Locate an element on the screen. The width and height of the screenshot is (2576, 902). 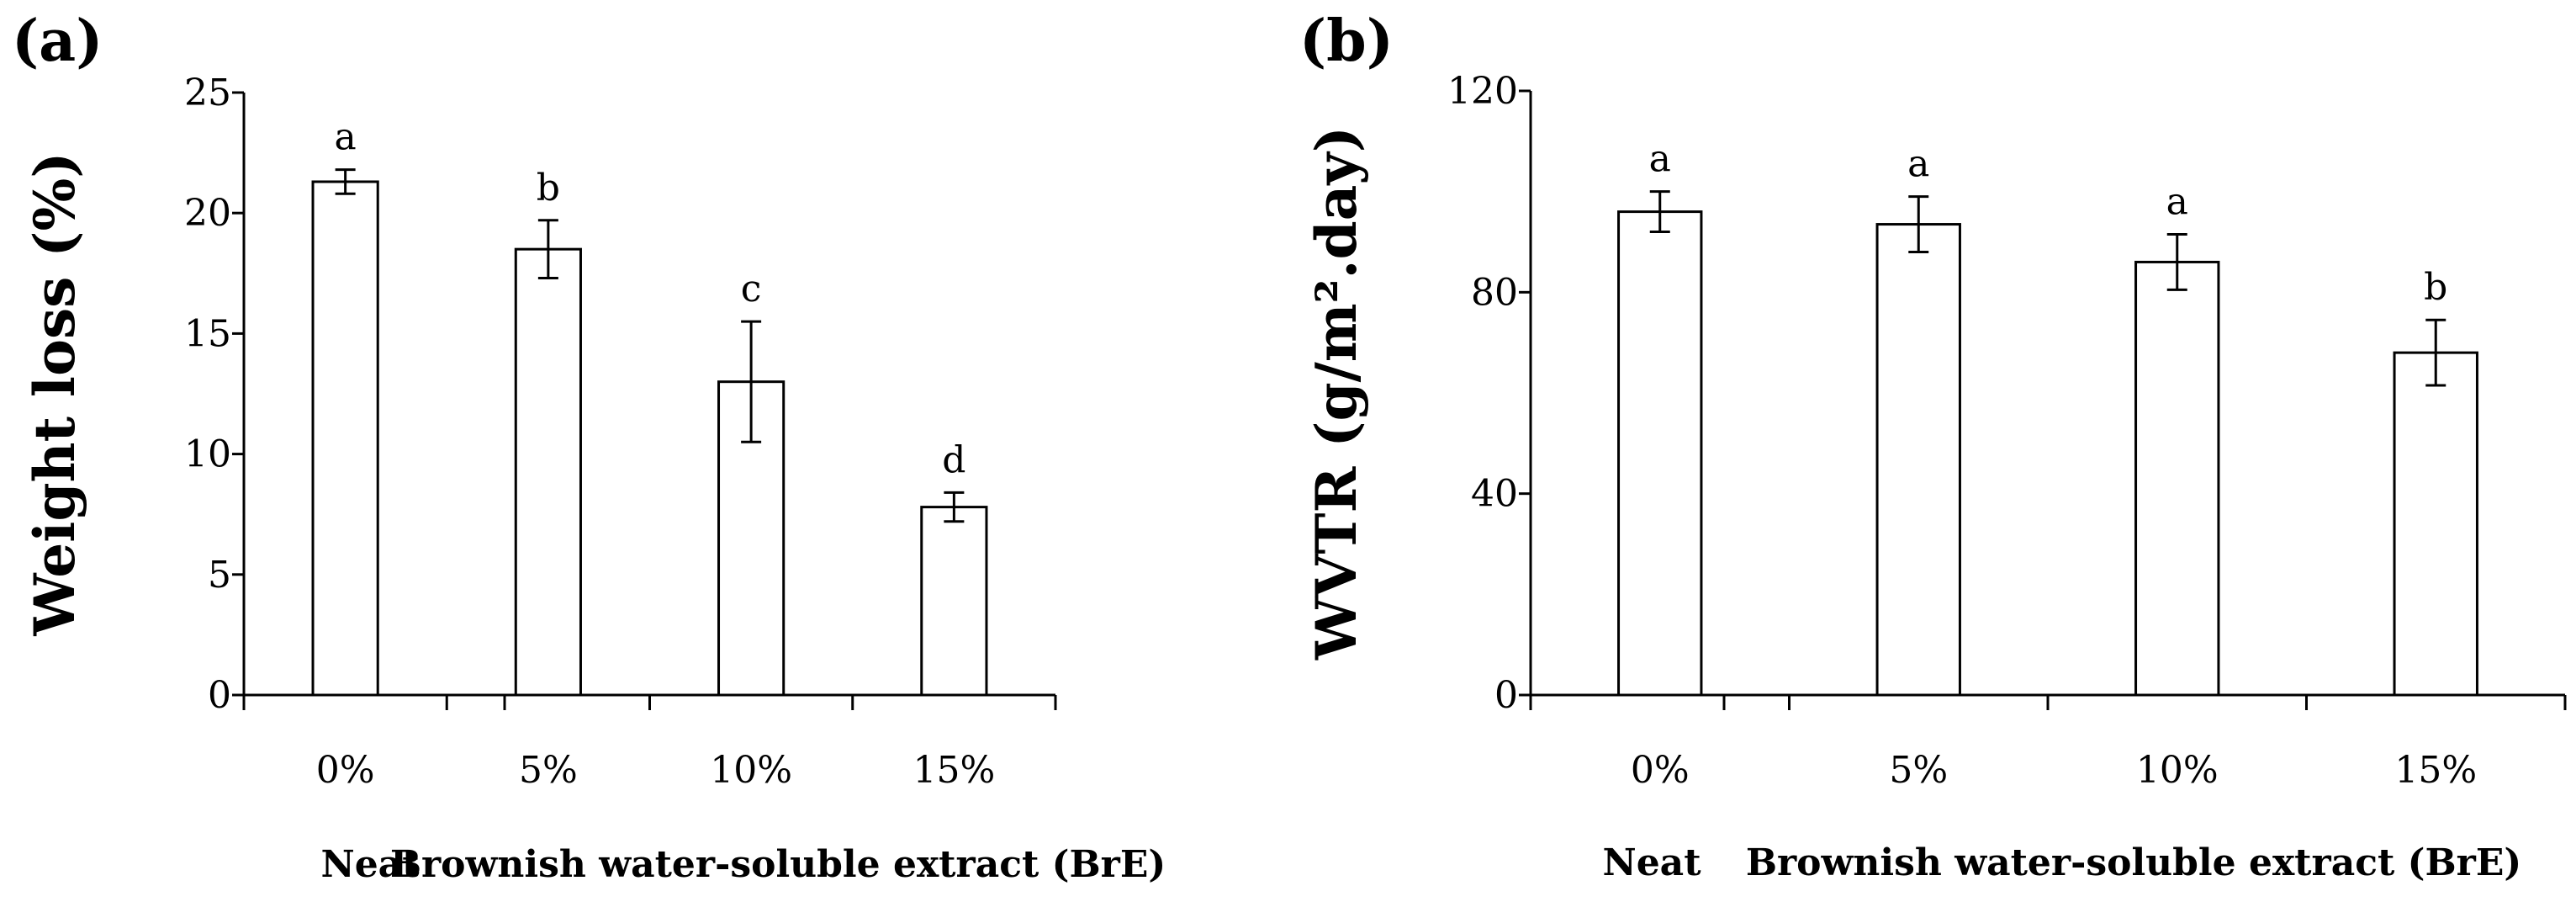
p1-significance-label: d is located at coordinates (953, 459).